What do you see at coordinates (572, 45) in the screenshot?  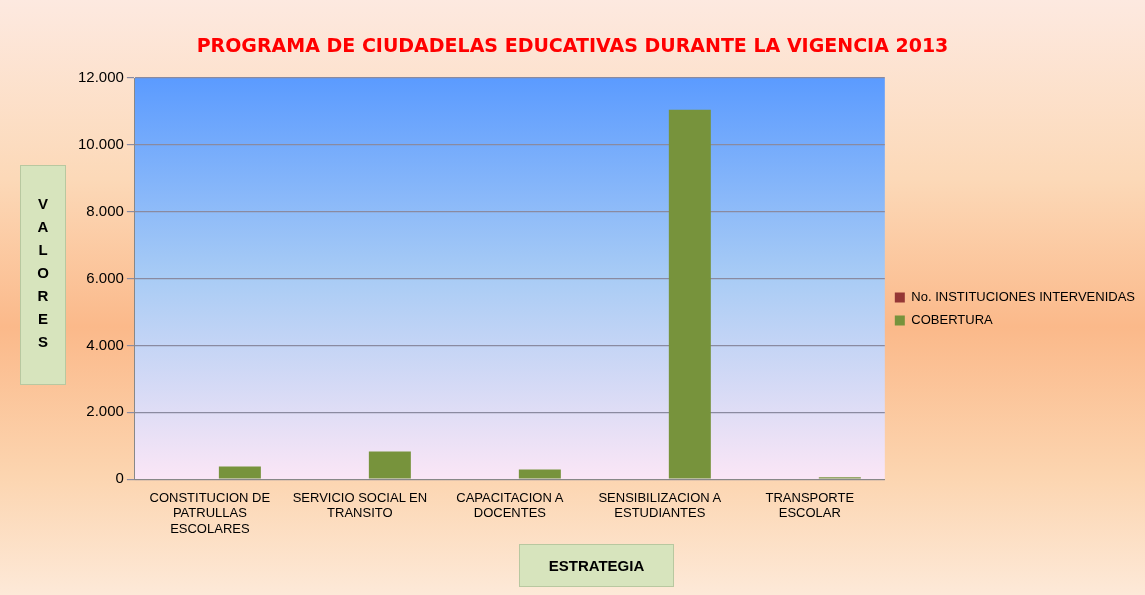 I see `chart-title: PROGRAMA DE CIUDADELAS EDUCATIVAS DURANTE LA VIGENCIA 2013` at bounding box center [572, 45].